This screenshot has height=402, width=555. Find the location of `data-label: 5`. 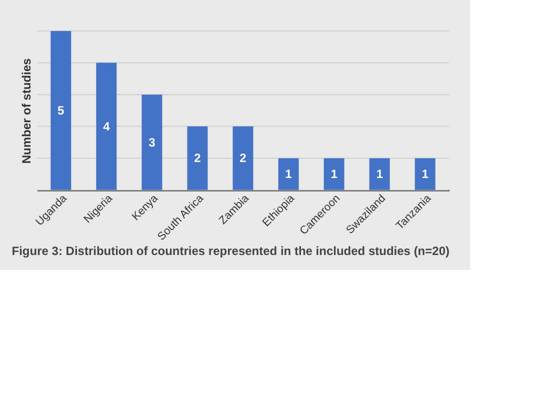

data-label: 5 is located at coordinates (61, 111).